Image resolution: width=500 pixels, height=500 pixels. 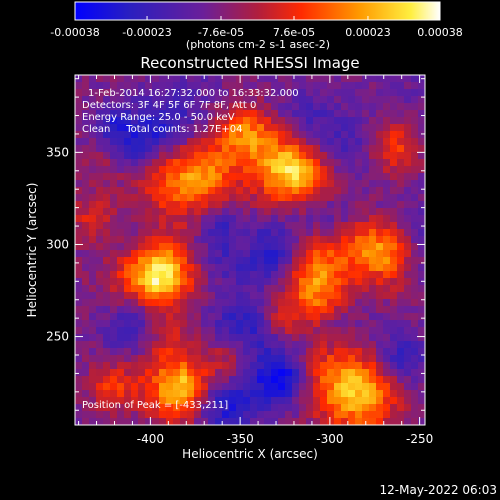 What do you see at coordinates (440, 32) in the screenshot?
I see `colorbar-tick-label: 0.00038` at bounding box center [440, 32].